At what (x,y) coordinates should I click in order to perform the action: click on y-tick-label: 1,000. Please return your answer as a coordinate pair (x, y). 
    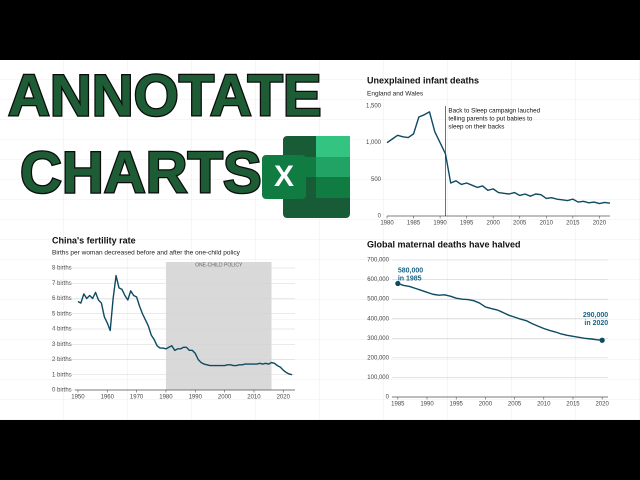
    Looking at the image, I should click on (374, 143).